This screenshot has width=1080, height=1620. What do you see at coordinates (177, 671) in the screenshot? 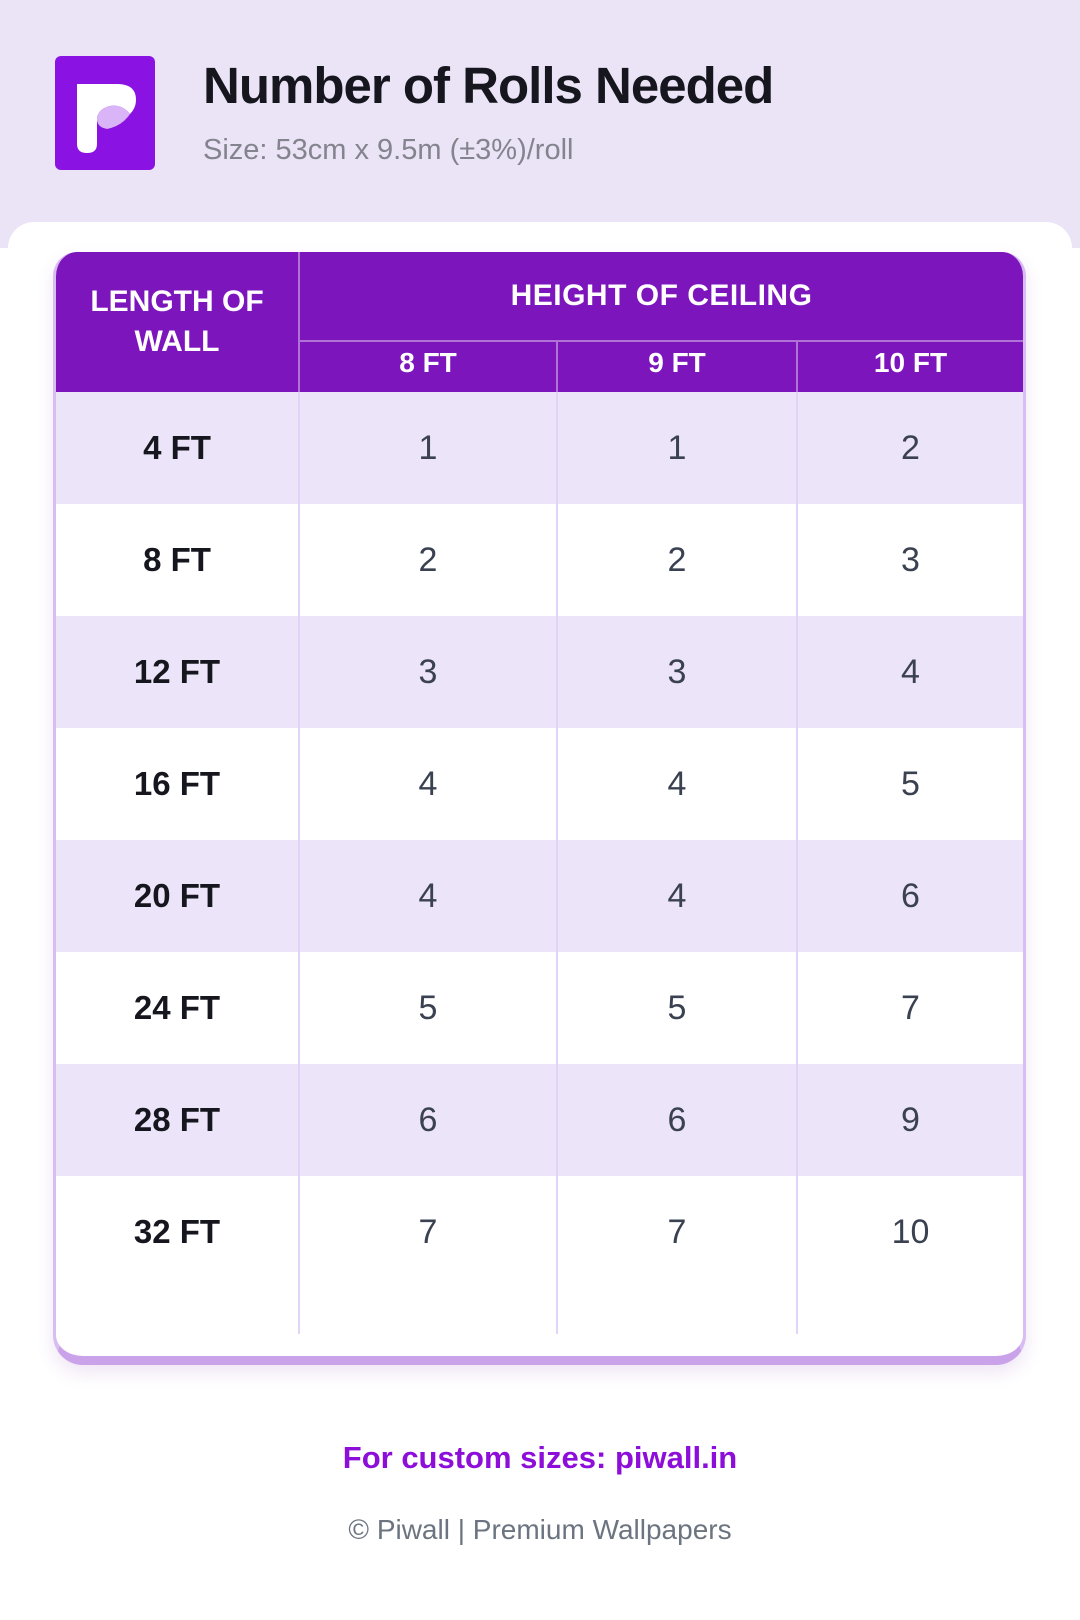
I see `row-label: 12 FT` at bounding box center [177, 671].